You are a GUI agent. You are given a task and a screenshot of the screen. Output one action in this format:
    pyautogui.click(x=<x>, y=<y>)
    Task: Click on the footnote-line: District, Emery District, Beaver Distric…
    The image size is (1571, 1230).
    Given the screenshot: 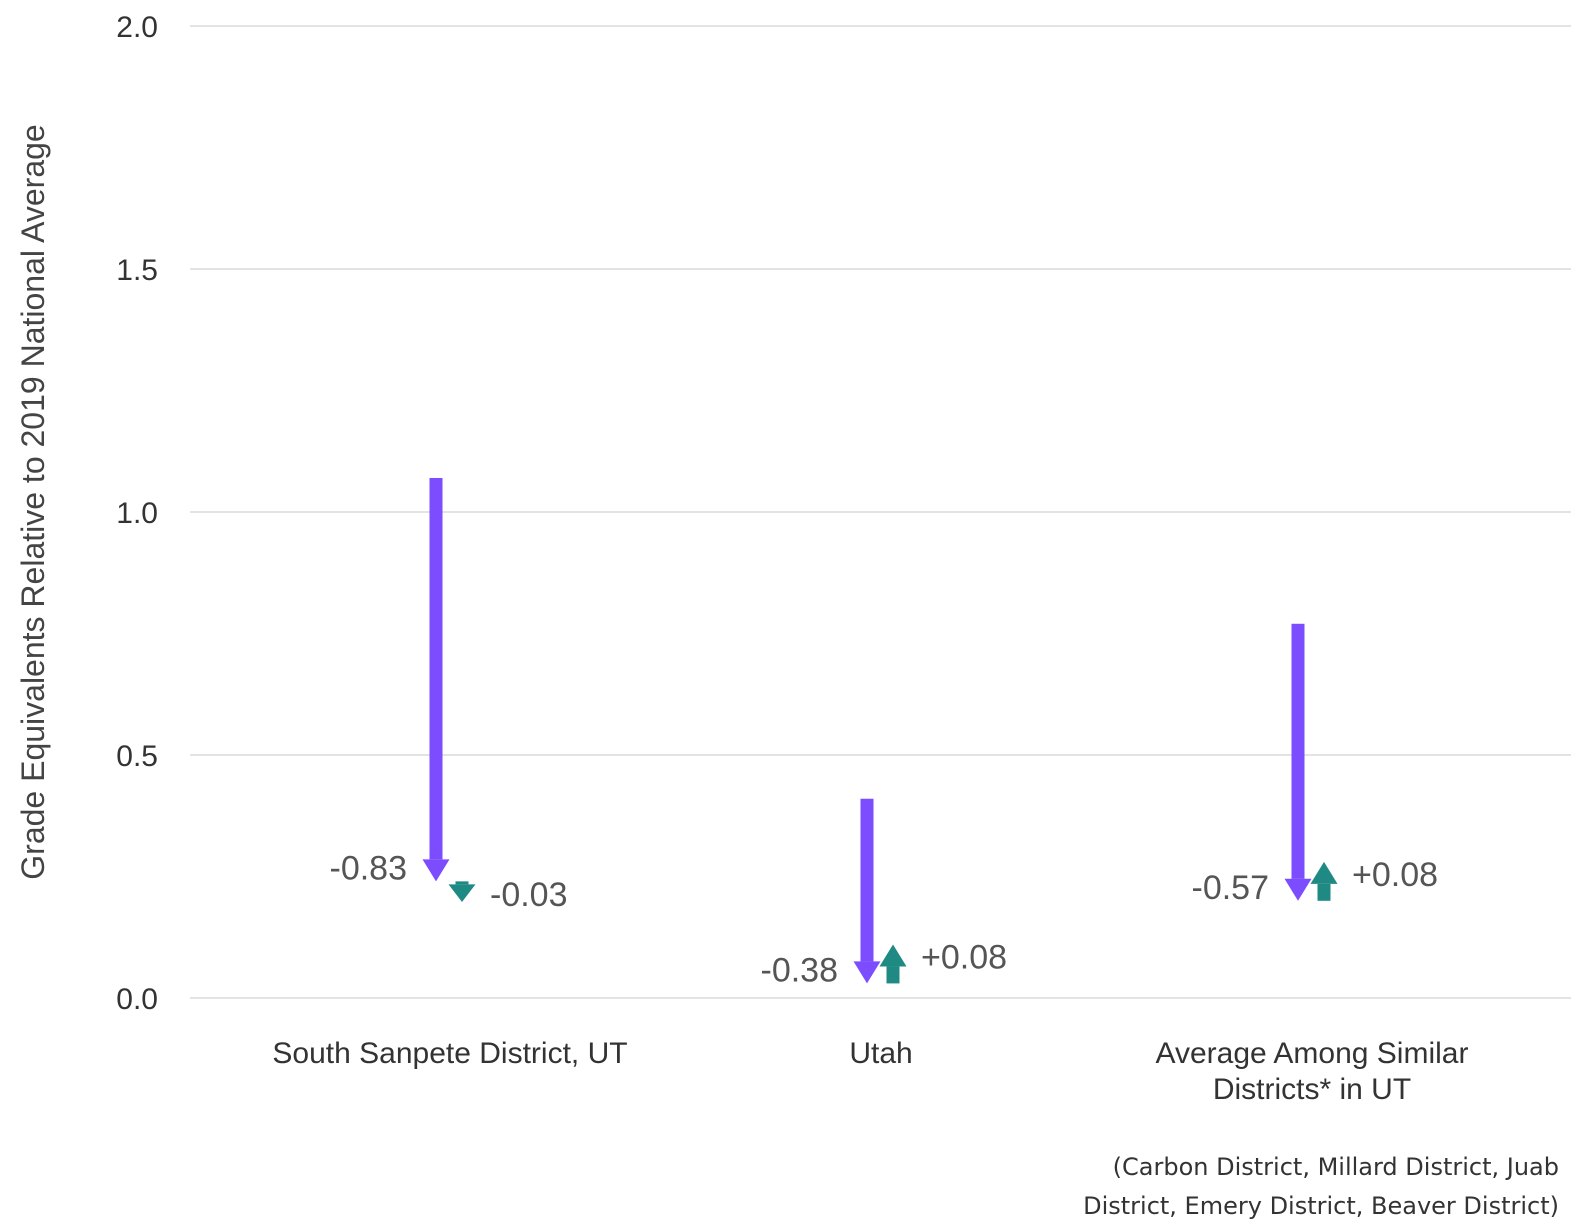 What is the action you would take?
    pyautogui.click(x=1321, y=1206)
    